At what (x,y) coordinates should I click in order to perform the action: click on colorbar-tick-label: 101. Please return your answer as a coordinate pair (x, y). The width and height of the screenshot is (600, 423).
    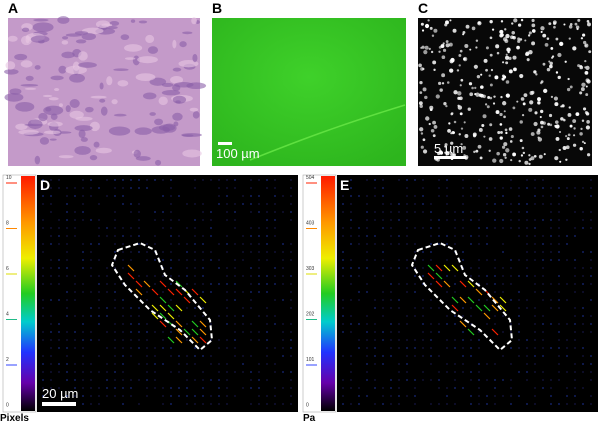
    Looking at the image, I should click on (310, 360).